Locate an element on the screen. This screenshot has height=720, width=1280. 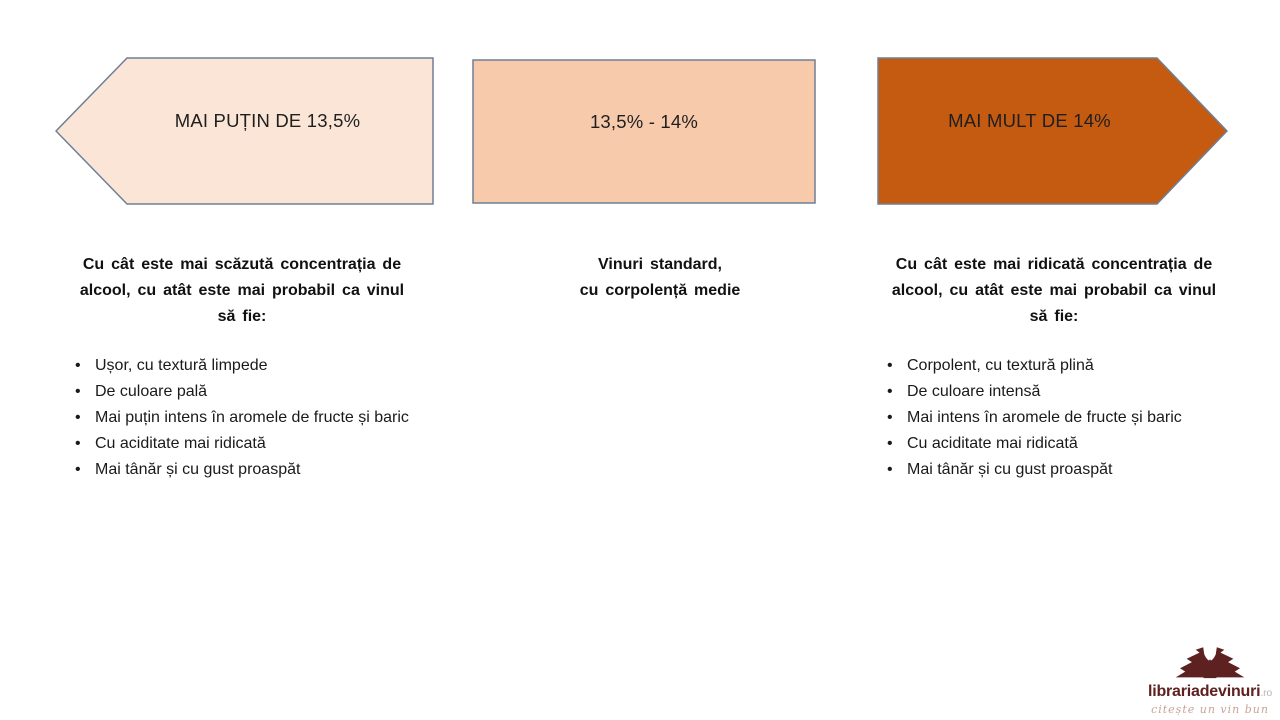
list-item-text: Ușor, cu textură limpede is located at coordinates (181, 365).